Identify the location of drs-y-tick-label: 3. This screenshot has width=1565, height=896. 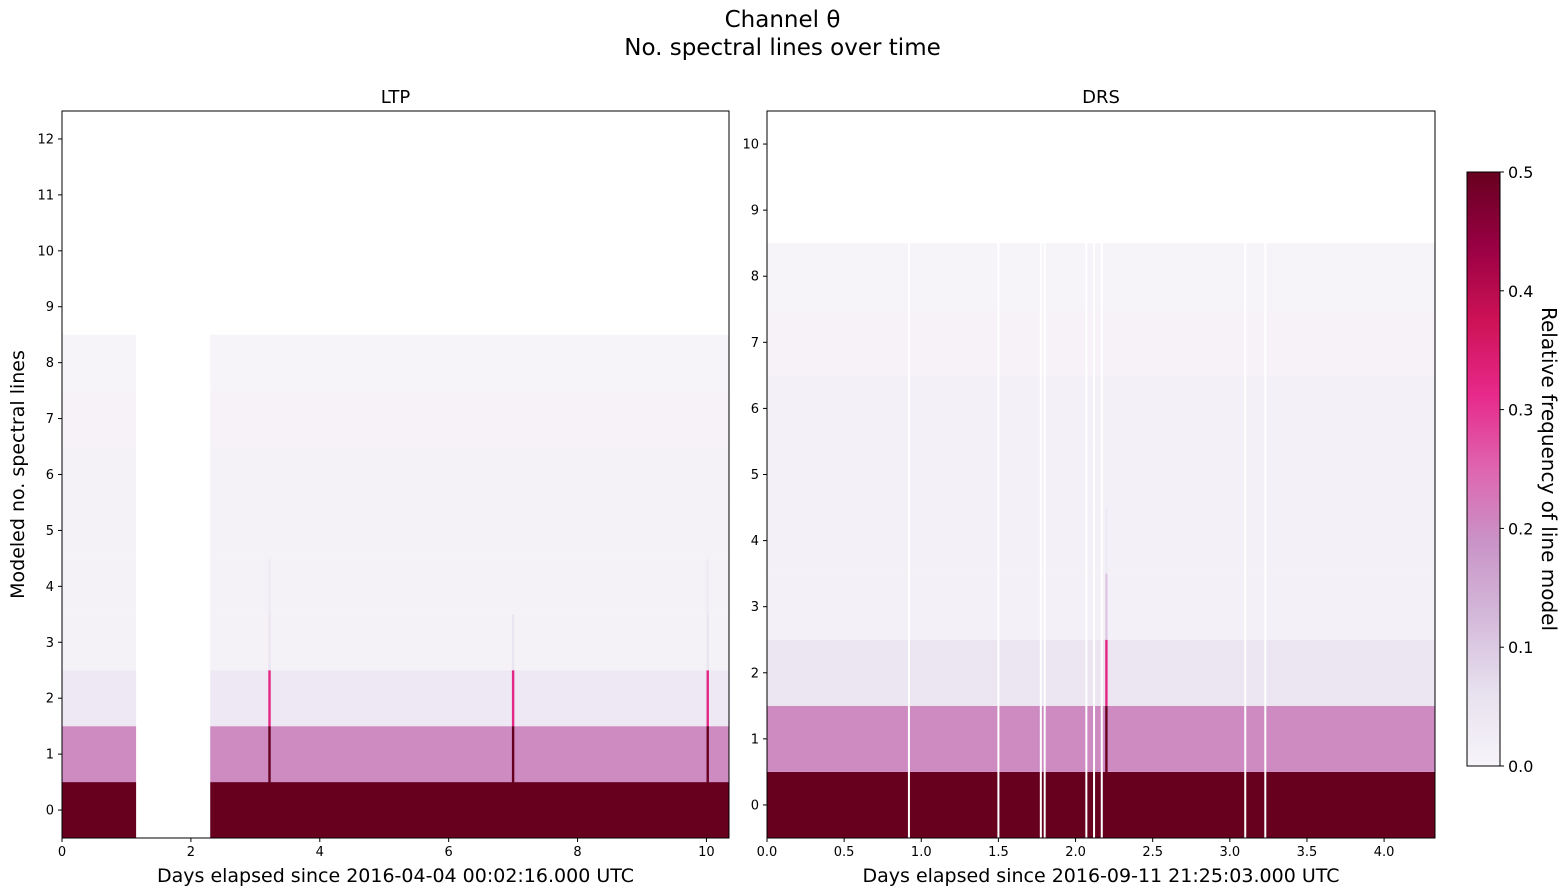
(755, 607).